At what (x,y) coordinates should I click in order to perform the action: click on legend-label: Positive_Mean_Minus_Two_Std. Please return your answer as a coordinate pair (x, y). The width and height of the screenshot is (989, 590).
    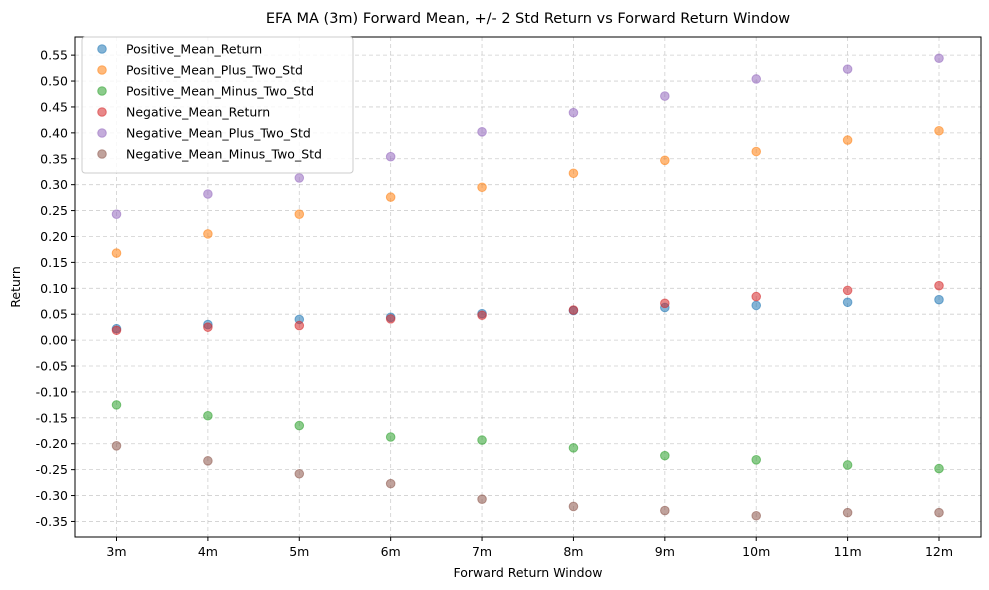
    Looking at the image, I should click on (220, 91).